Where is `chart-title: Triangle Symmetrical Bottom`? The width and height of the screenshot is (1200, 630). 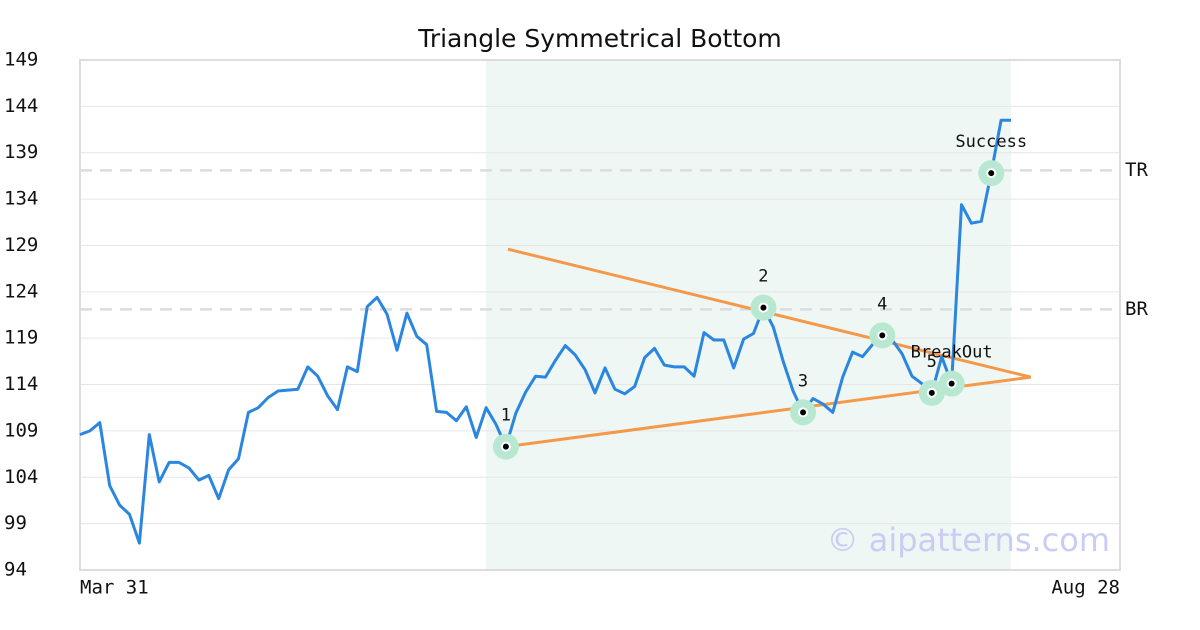
chart-title: Triangle Symmetrical Bottom is located at coordinates (599, 38).